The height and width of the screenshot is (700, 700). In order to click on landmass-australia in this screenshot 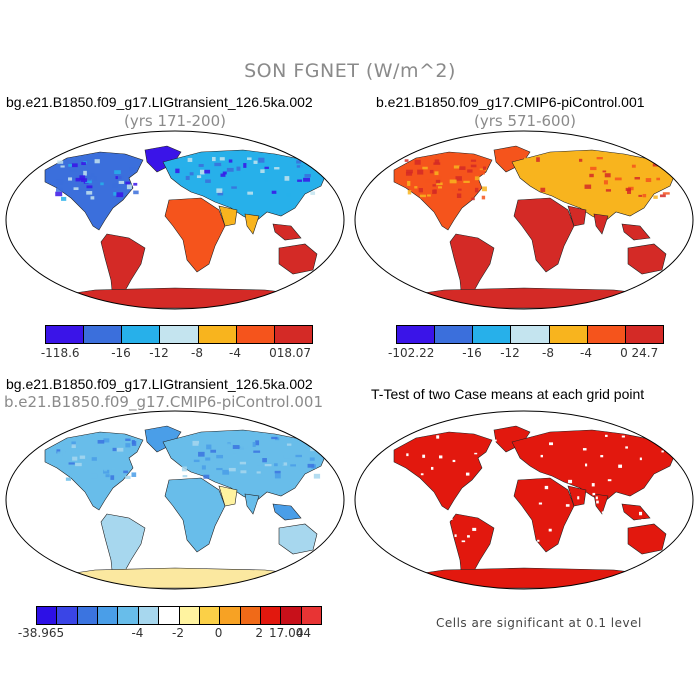, I will do `click(647, 539)`.